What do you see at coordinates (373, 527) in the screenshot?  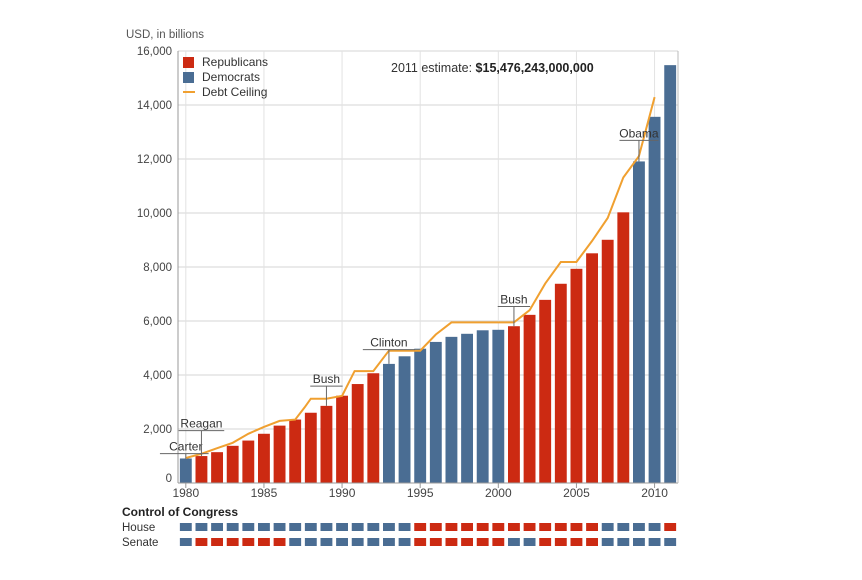 I see `congress-cell-1992` at bounding box center [373, 527].